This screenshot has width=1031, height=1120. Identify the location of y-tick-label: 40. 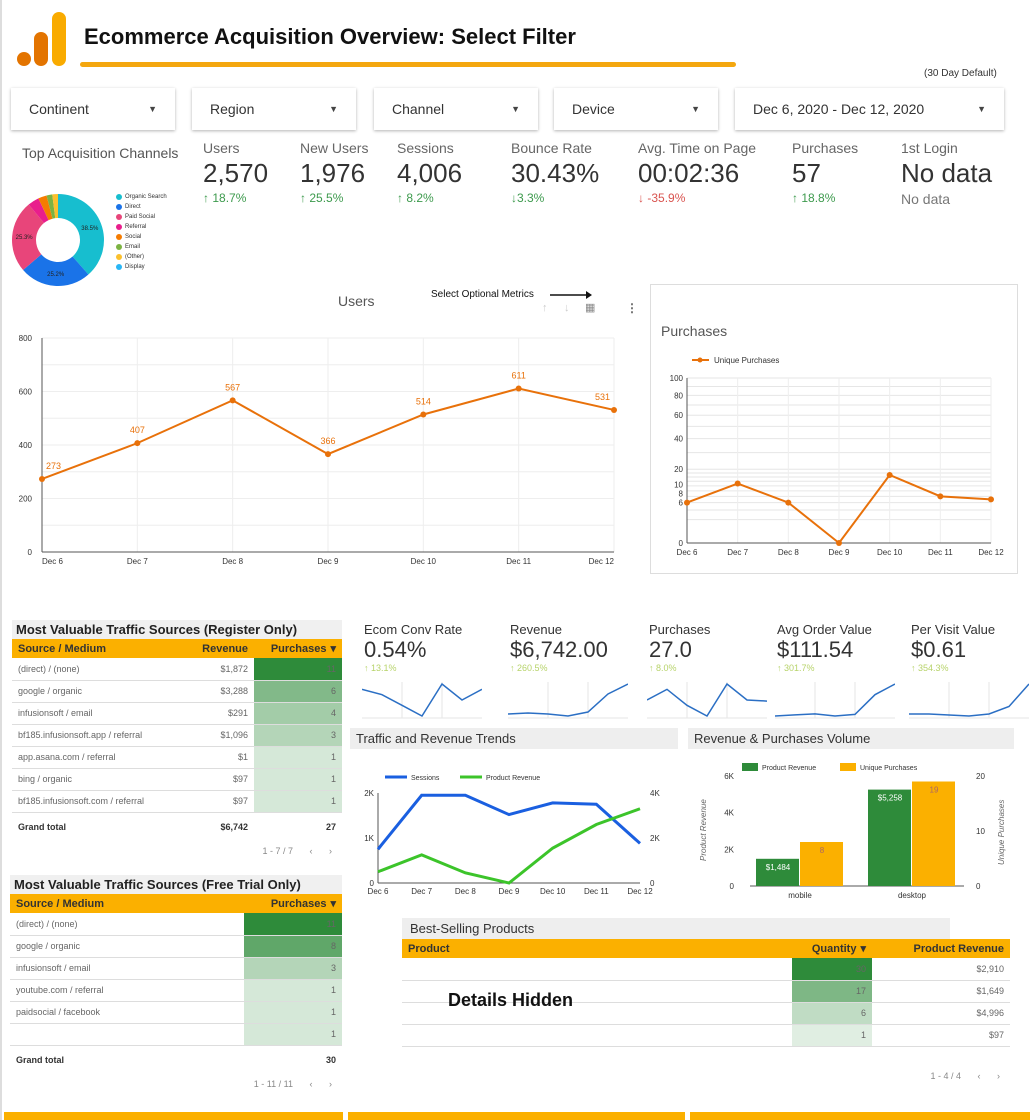
(678, 439).